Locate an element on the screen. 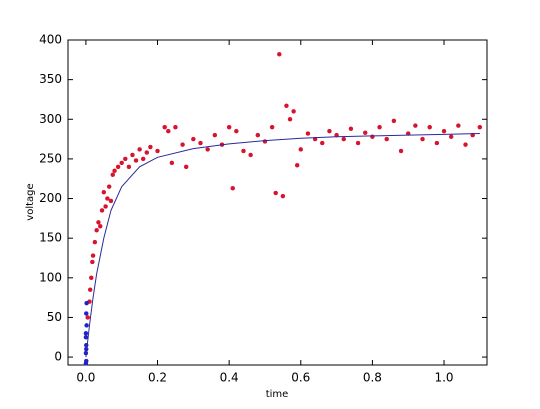 Image resolution: width=540 pixels, height=409 pixels. x-tick-label: 0.0 is located at coordinates (85, 378).